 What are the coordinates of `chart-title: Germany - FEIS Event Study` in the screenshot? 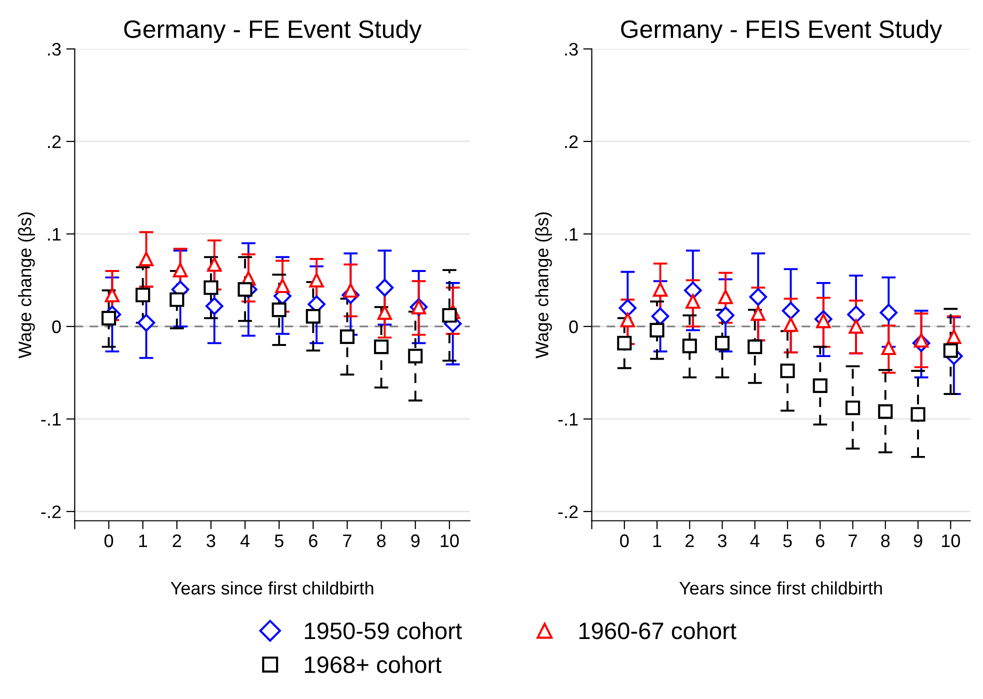 It's located at (781, 32).